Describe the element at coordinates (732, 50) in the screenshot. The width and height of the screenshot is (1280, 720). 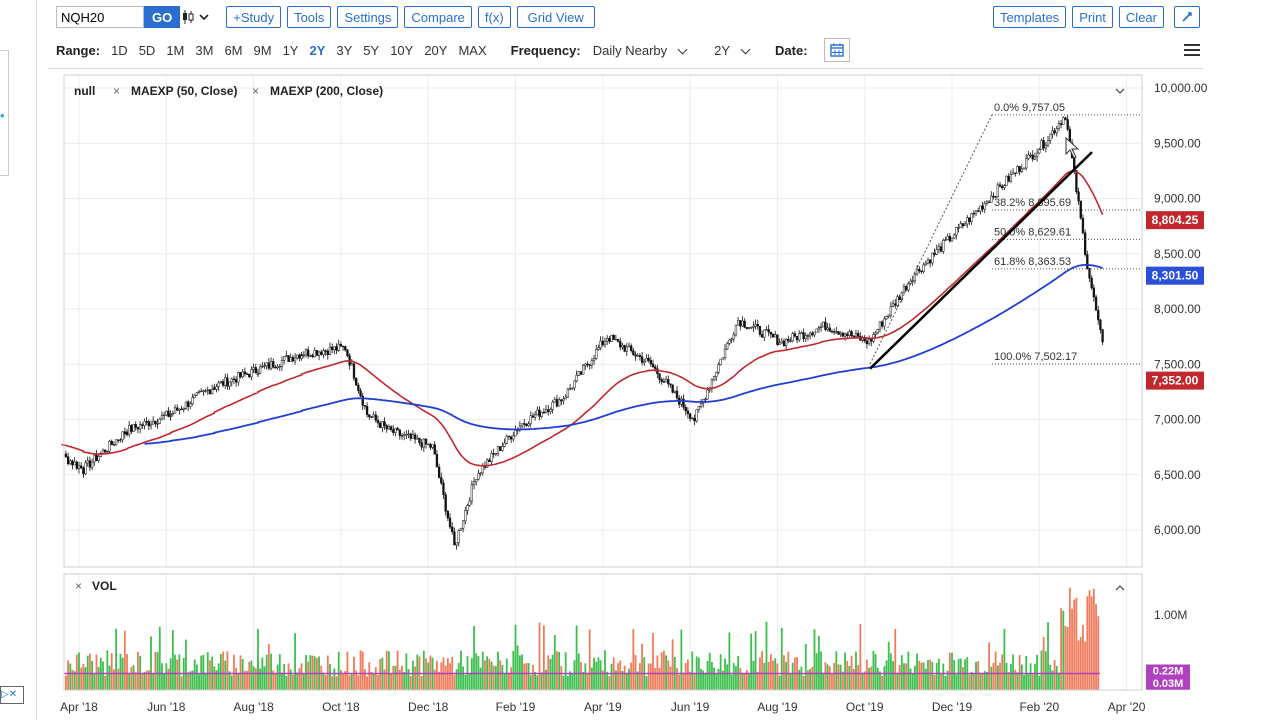
I see `period-select: 2Y` at that location.